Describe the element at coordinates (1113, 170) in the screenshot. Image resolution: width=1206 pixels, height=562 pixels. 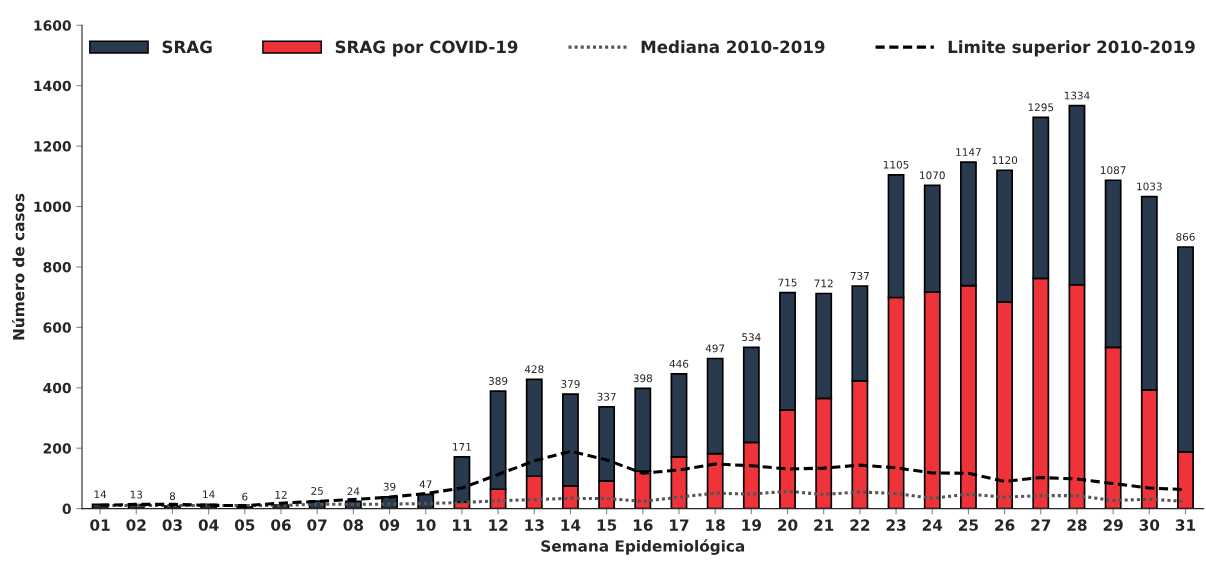
I see `total-label: 1087` at that location.